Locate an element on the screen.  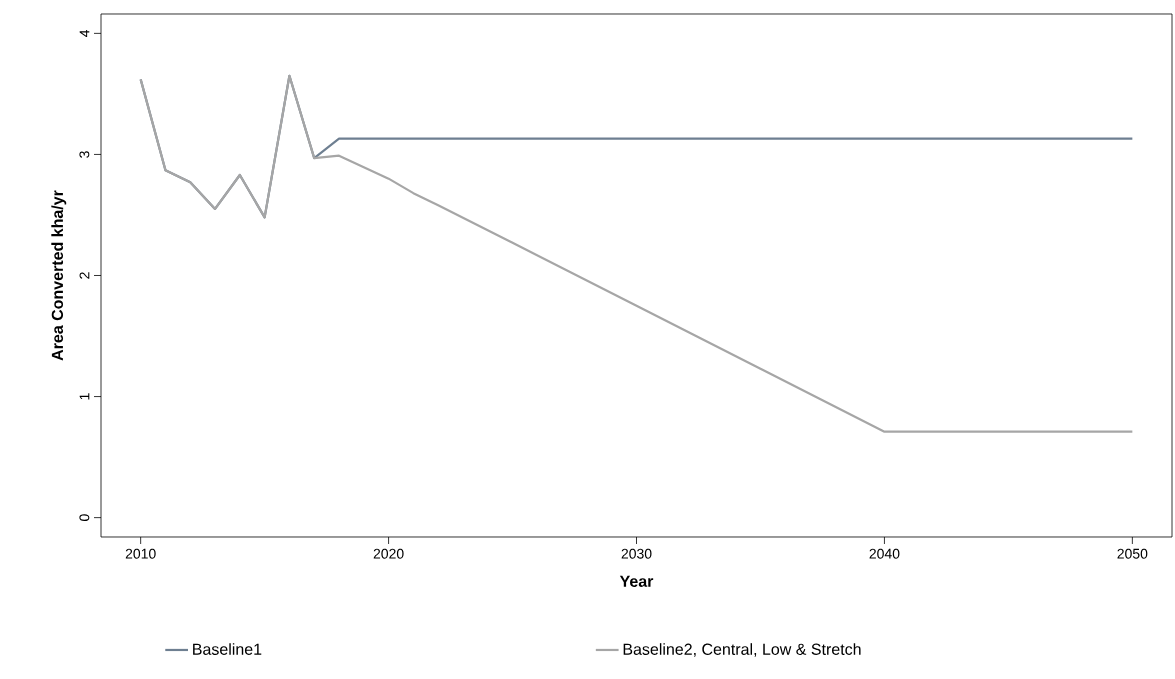
y-tick-label: 1 is located at coordinates (84, 396).